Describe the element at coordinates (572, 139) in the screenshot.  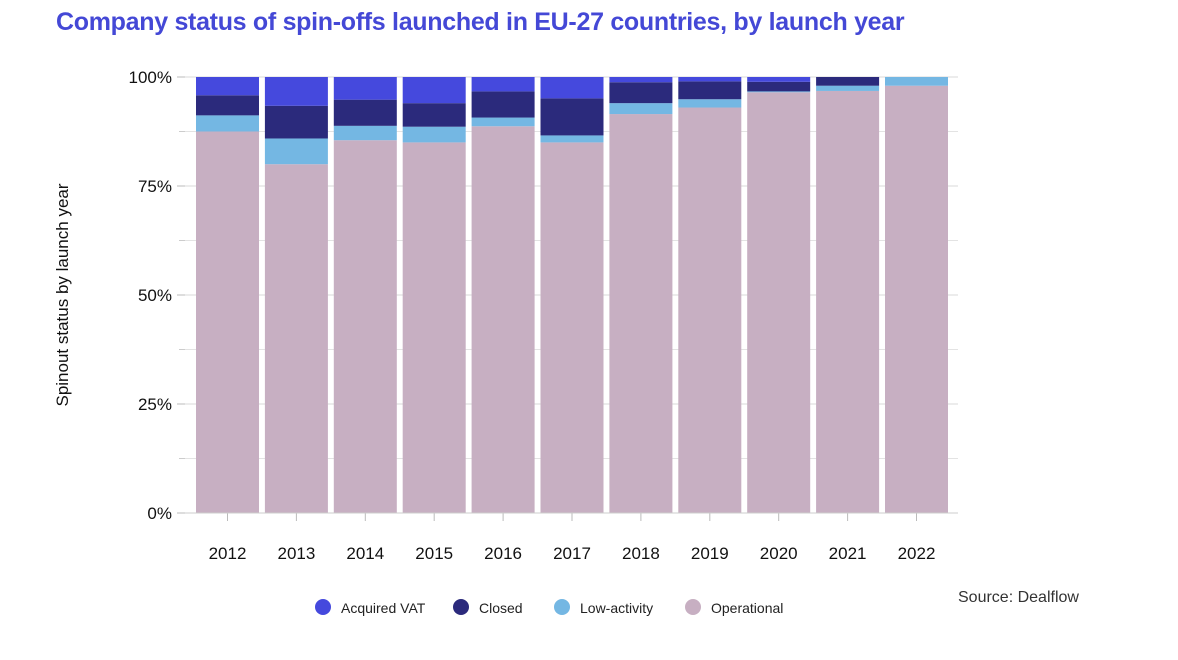
I see `bar-low-activity-2017` at that location.